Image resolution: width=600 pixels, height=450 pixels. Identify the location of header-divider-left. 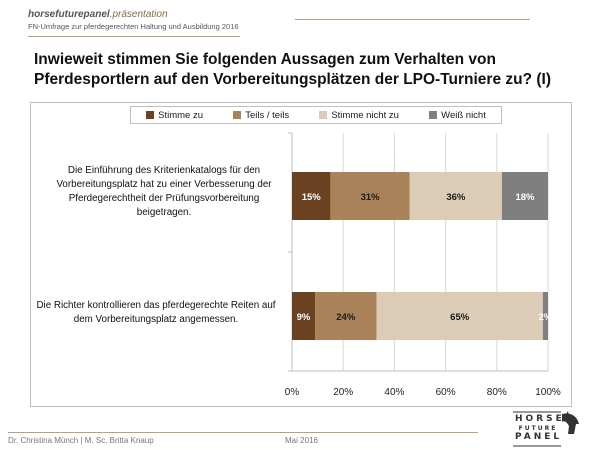
(134, 36).